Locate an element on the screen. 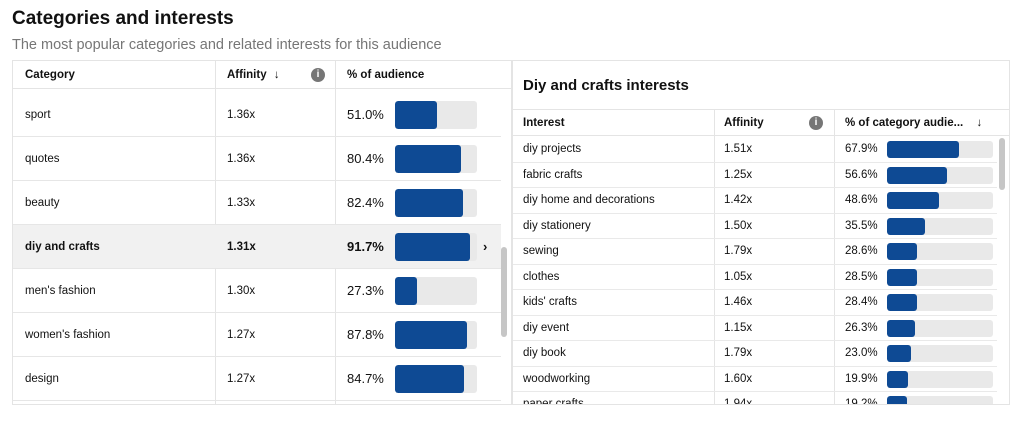 Image resolution: width=1024 pixels, height=428 pixels. chevron-right-icon: › is located at coordinates (485, 246).